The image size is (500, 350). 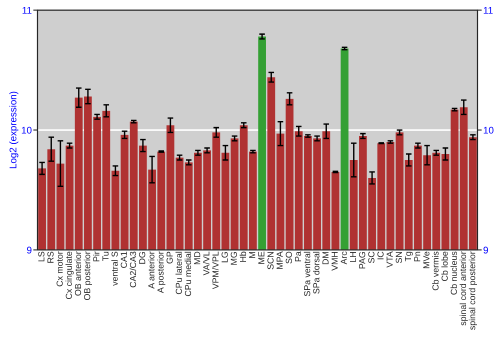 I want to click on x-tick-label: Cx motor, so click(x=59, y=268).